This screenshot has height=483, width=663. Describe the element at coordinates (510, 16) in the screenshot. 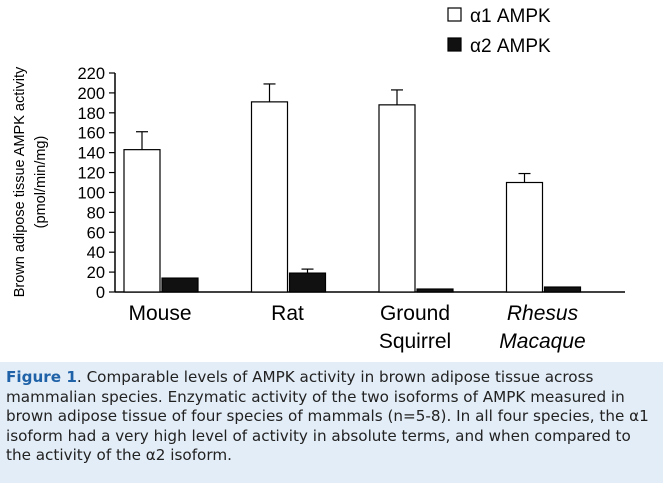

I see `legend-label: α1 AMPK` at that location.